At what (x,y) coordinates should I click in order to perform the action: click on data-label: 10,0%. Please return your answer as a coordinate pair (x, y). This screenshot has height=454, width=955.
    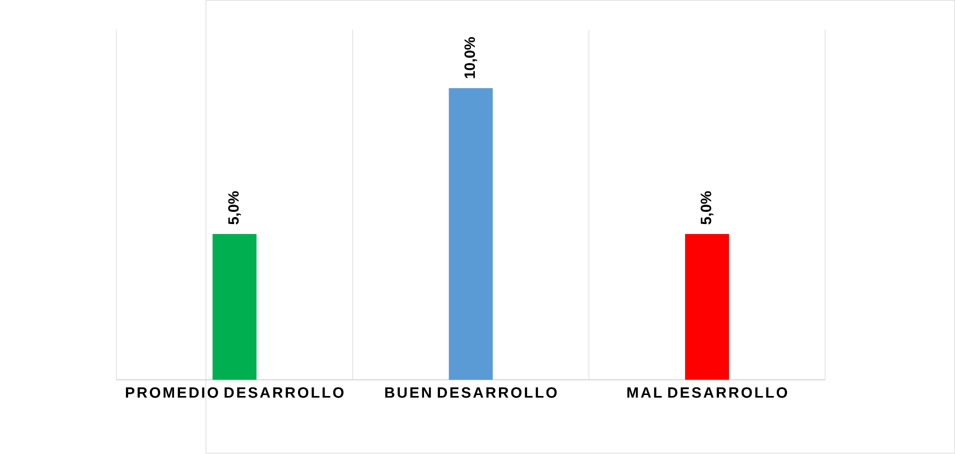
    Looking at the image, I should click on (471, 57).